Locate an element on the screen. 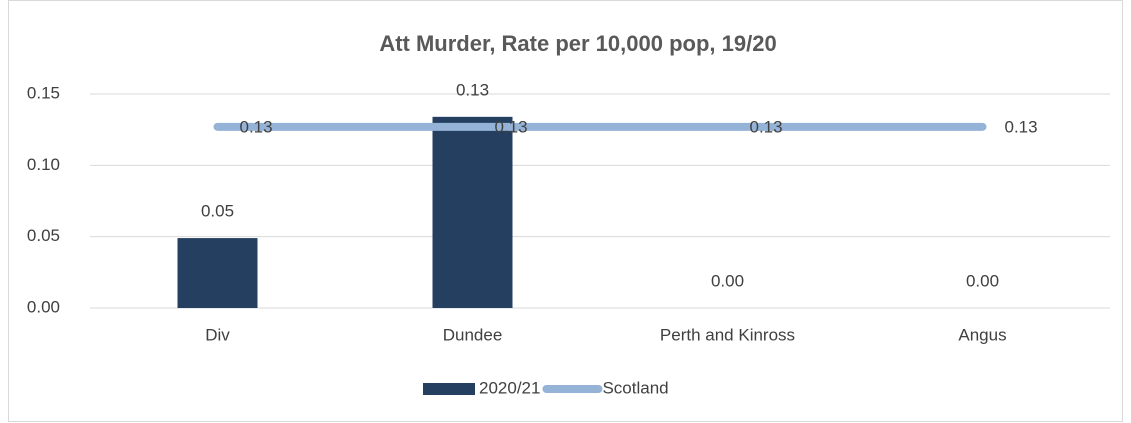 Image resolution: width=1131 pixels, height=423 pixels. y-tick-label: 0.05 is located at coordinates (43, 235).